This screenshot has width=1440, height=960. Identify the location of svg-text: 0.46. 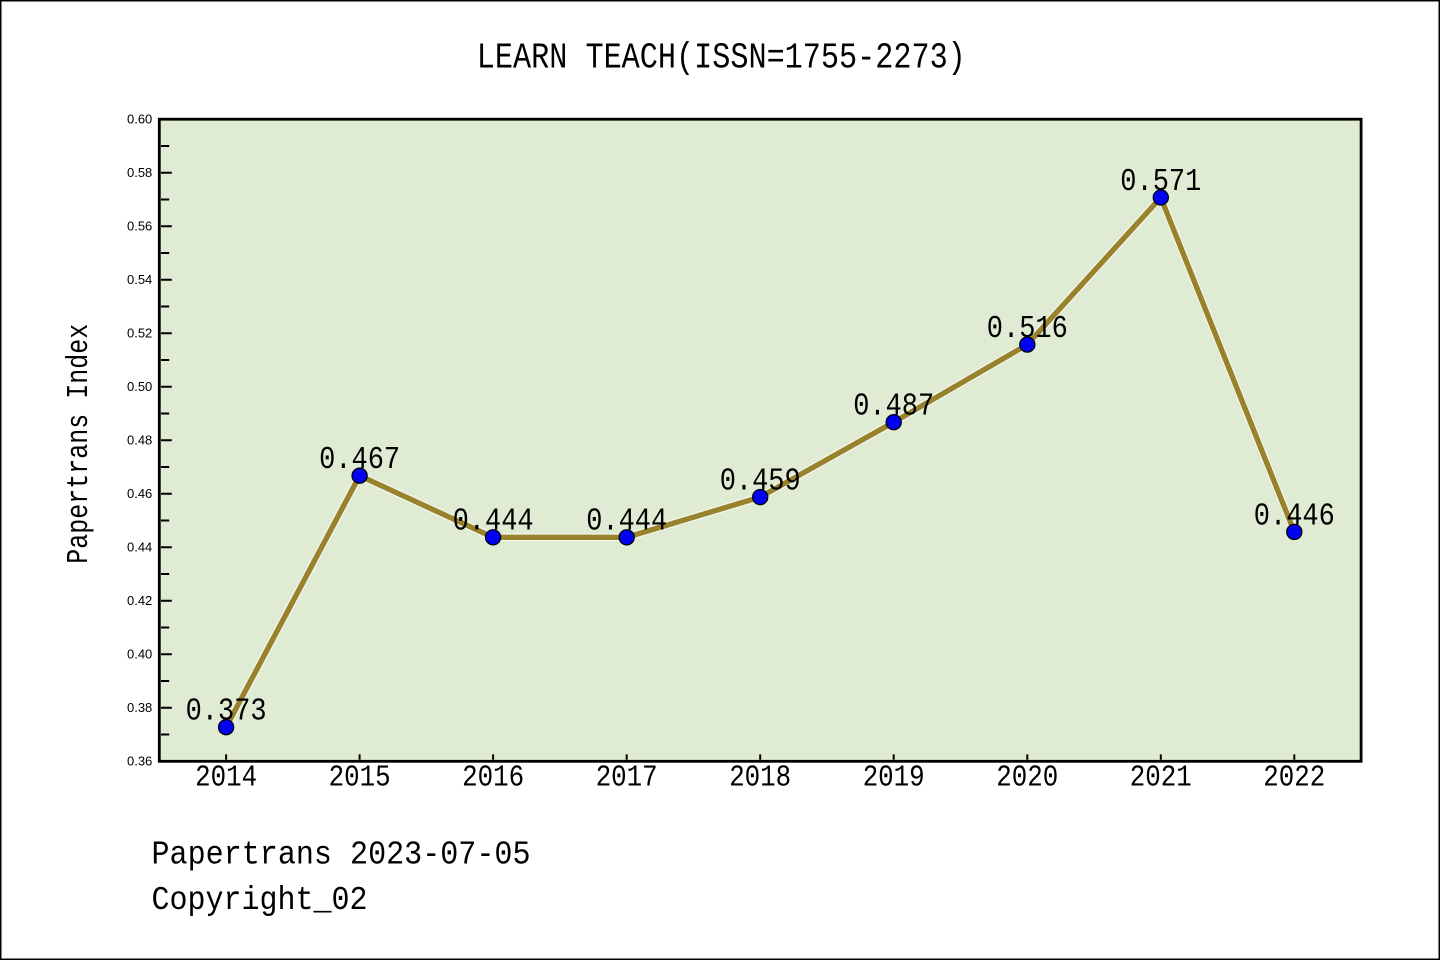
(139, 493).